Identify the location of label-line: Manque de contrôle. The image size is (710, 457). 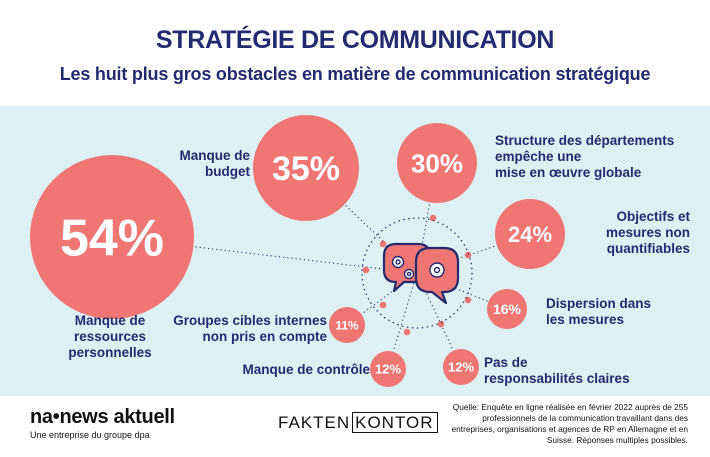
(306, 369).